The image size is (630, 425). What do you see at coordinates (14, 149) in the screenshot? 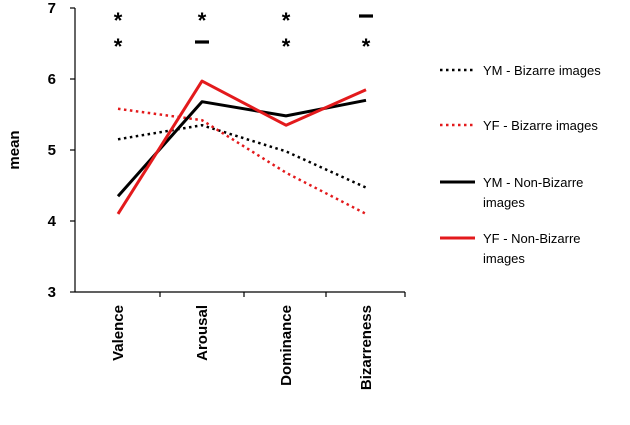
I see `y-axis-label: mean` at bounding box center [14, 149].